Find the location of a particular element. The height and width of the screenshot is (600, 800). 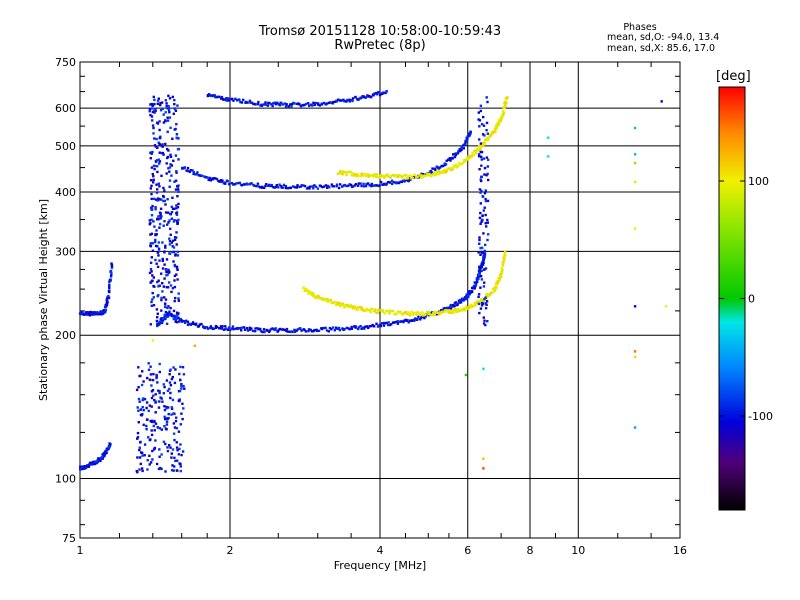

colorbar-unit-label: [deg] is located at coordinates (733, 76).